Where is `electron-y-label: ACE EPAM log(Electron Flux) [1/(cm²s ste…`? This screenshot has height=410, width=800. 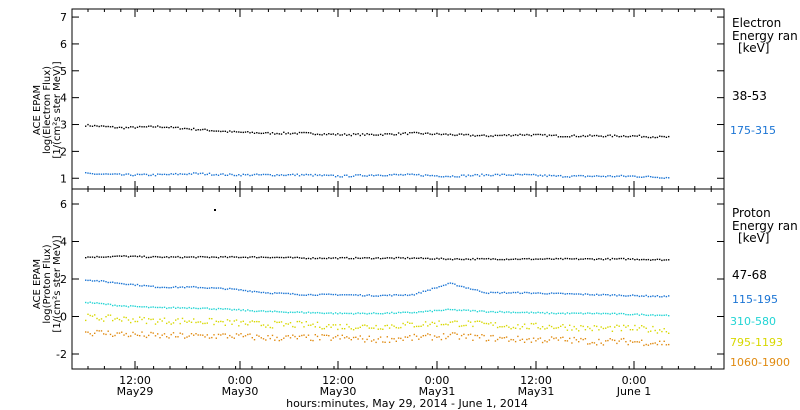 electron-y-label: ACE EPAM log(Electron Flux) [1/(cm²s ste… is located at coordinates (47, 109).